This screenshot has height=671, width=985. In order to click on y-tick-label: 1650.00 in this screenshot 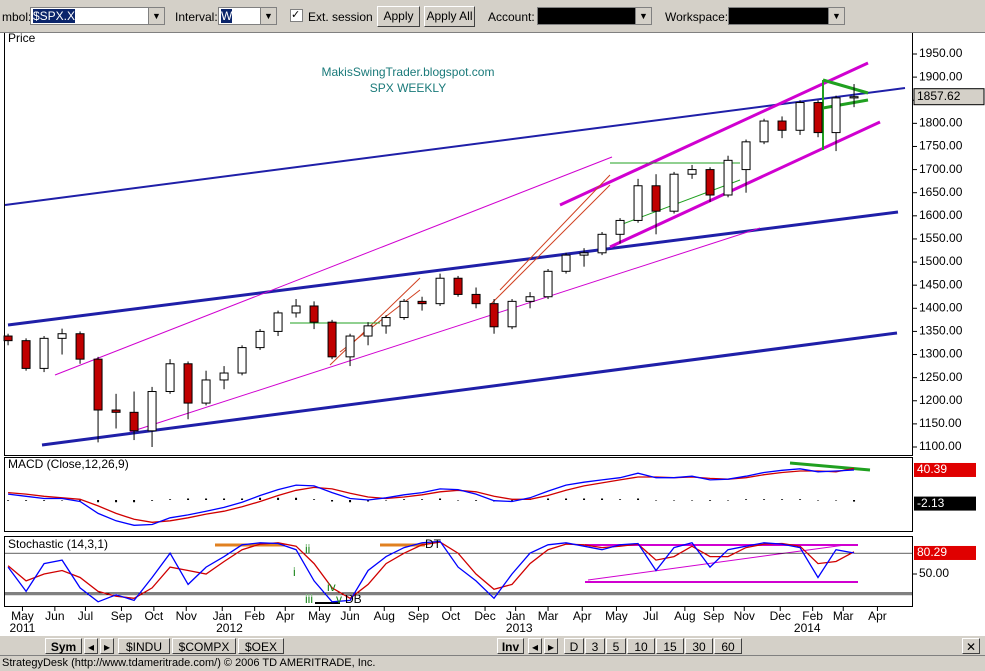, I will do `click(941, 192)`.